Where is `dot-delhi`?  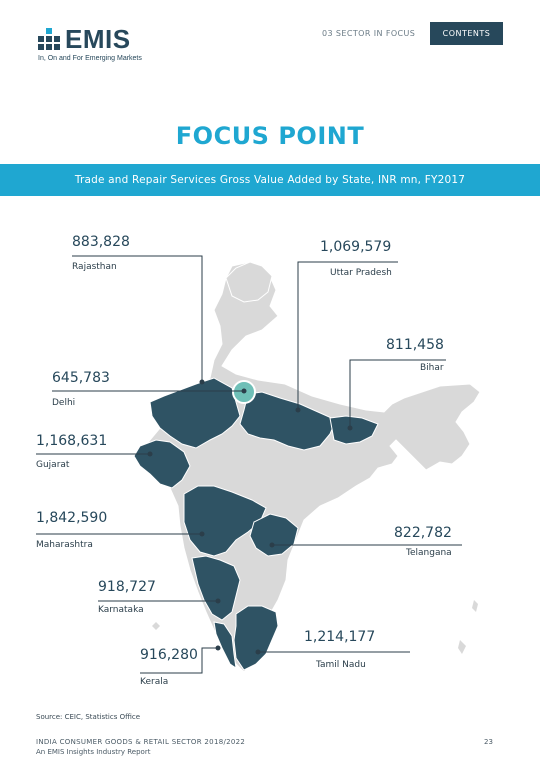 dot-delhi is located at coordinates (244, 391).